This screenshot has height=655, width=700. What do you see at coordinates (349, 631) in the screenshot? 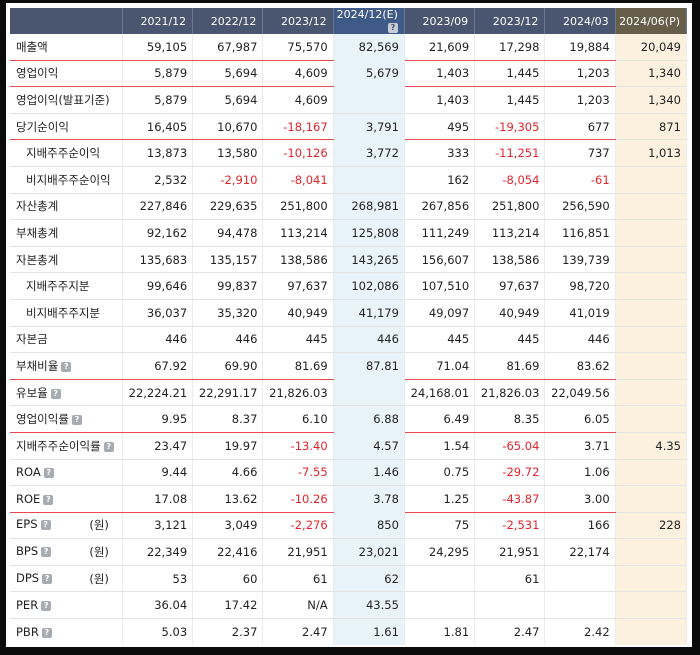
I see `table-row: PBR? 5.03 2.37 2.47 1.61 1.81 2.47 2.42` at bounding box center [349, 631].